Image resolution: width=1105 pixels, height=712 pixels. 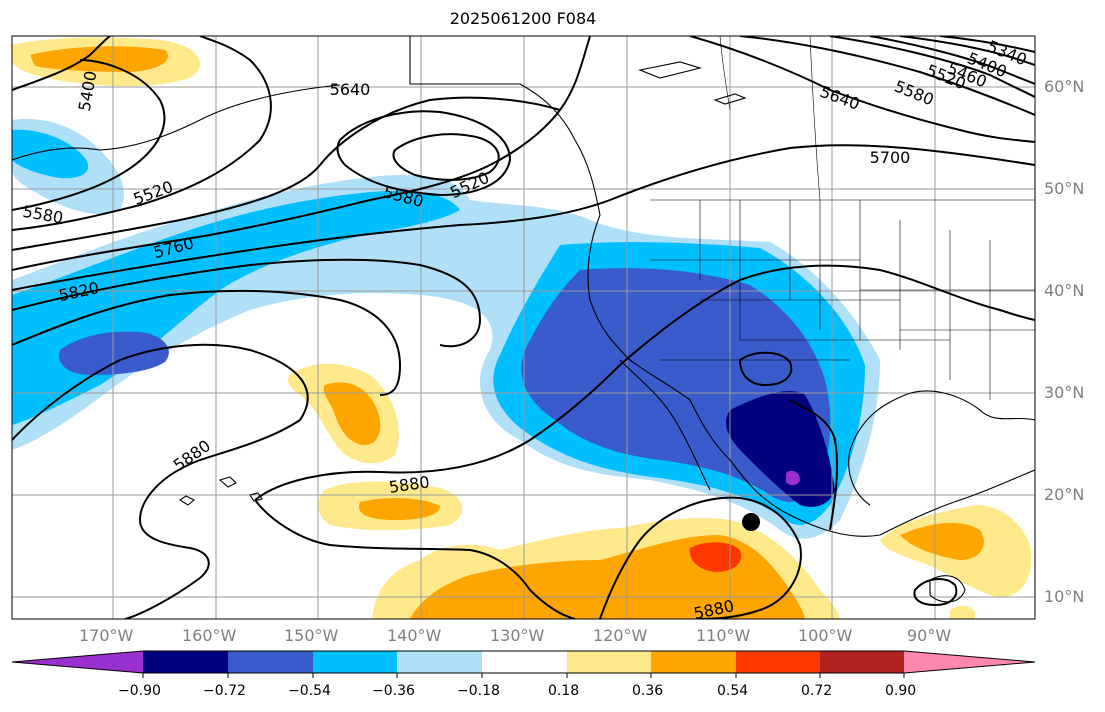 I want to click on colorbar-tick-label: −0.54, so click(x=309, y=691).